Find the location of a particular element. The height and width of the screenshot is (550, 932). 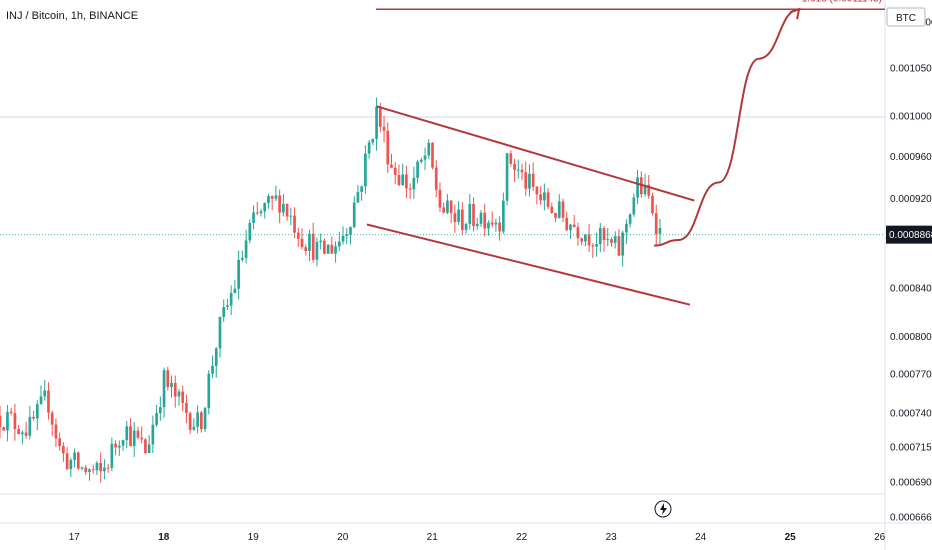

x-axis: 17 18 19 20 21 22 23 24 25 26 is located at coordinates (477, 537).